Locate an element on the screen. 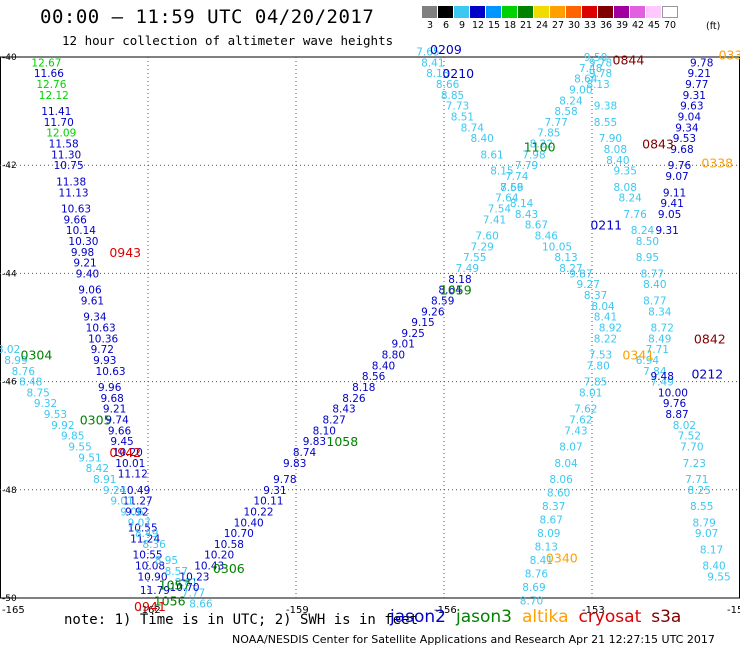 This screenshot has height=650, width=740. wave-height-value: 10.23 is located at coordinates (194, 577).